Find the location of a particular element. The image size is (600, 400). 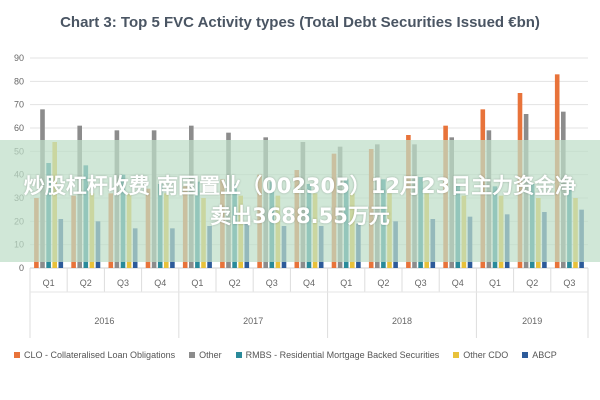

y-tick-label: 70 is located at coordinates (19, 105).